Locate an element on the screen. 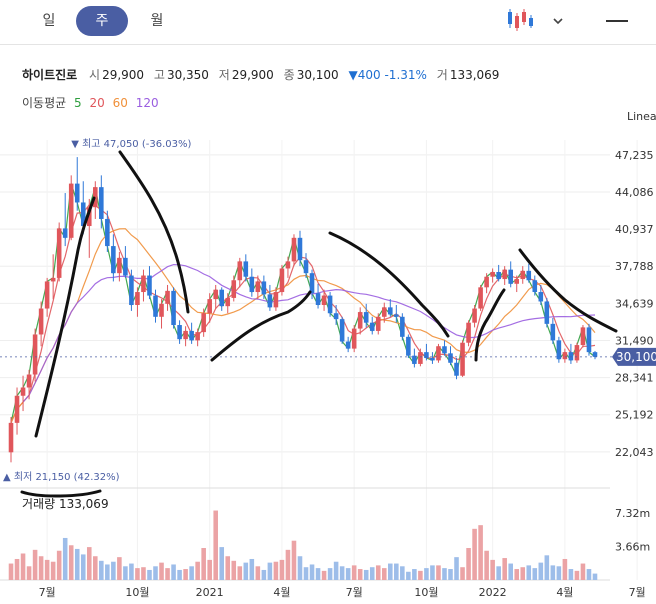  tab-week: 주 is located at coordinates (102, 21).